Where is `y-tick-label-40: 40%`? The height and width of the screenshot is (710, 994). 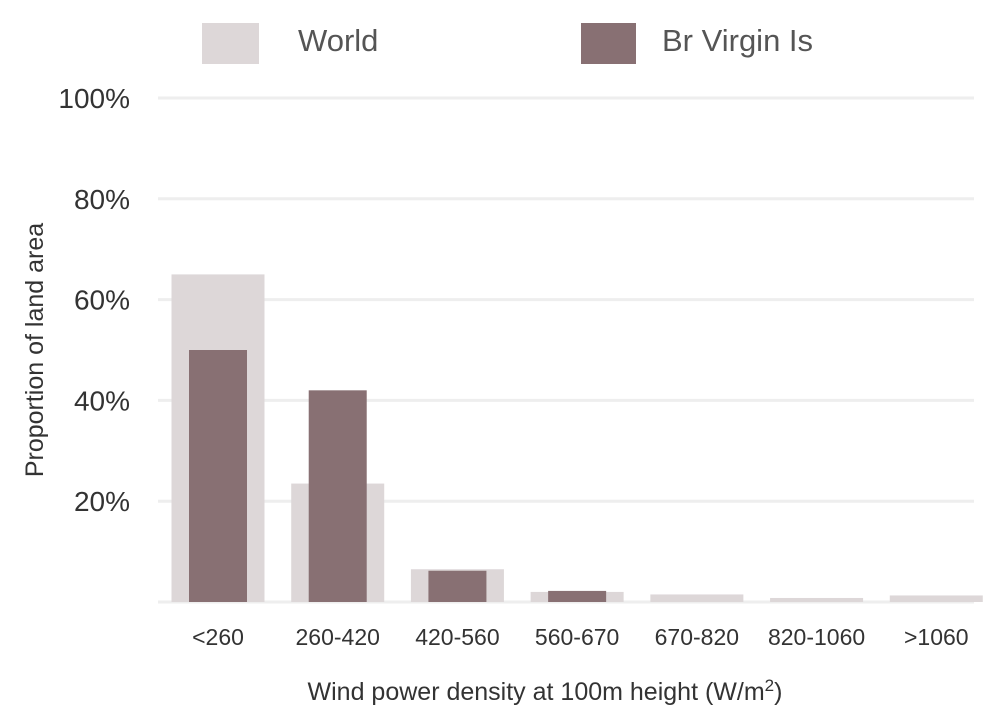 y-tick-label-40: 40% is located at coordinates (102, 400).